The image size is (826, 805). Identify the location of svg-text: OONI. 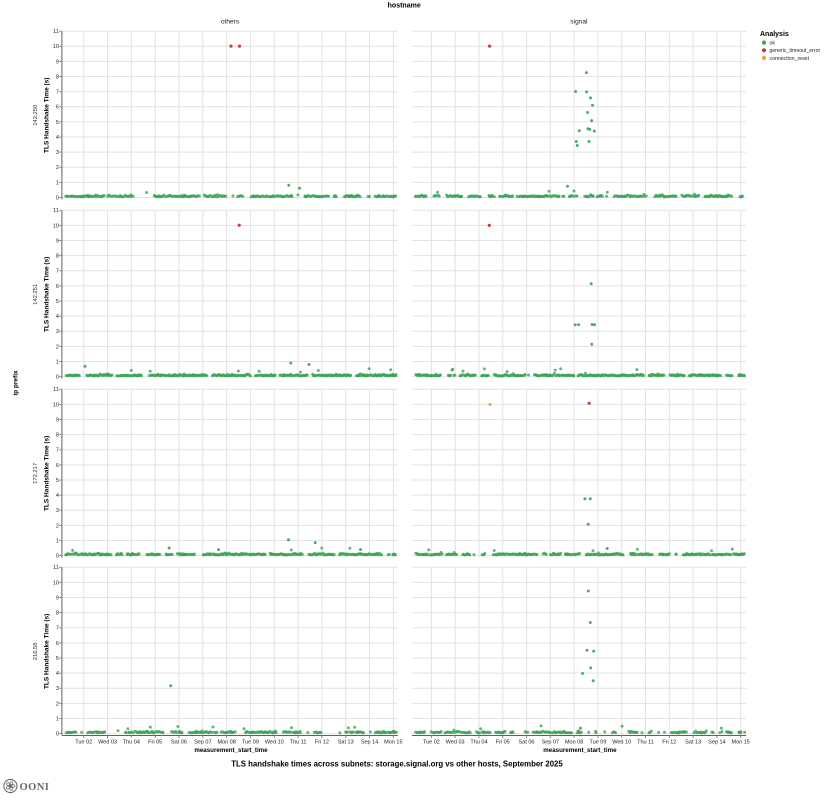
(35, 787).